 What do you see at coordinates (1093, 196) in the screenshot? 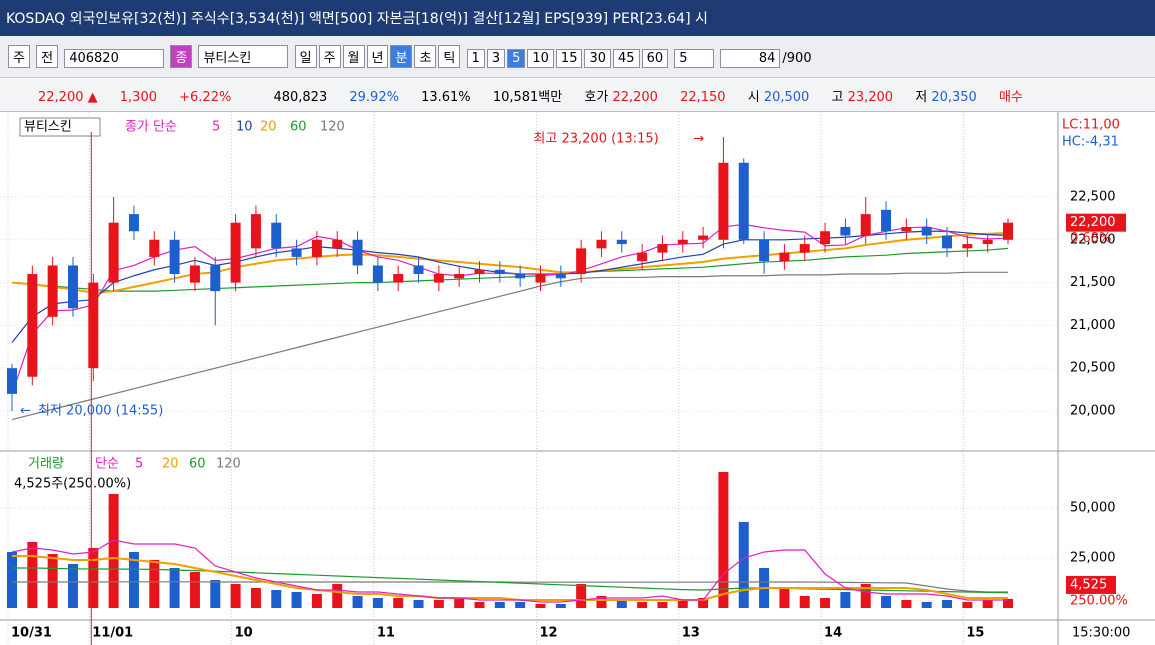
I see `y-tick-label: 22,500` at bounding box center [1093, 196].